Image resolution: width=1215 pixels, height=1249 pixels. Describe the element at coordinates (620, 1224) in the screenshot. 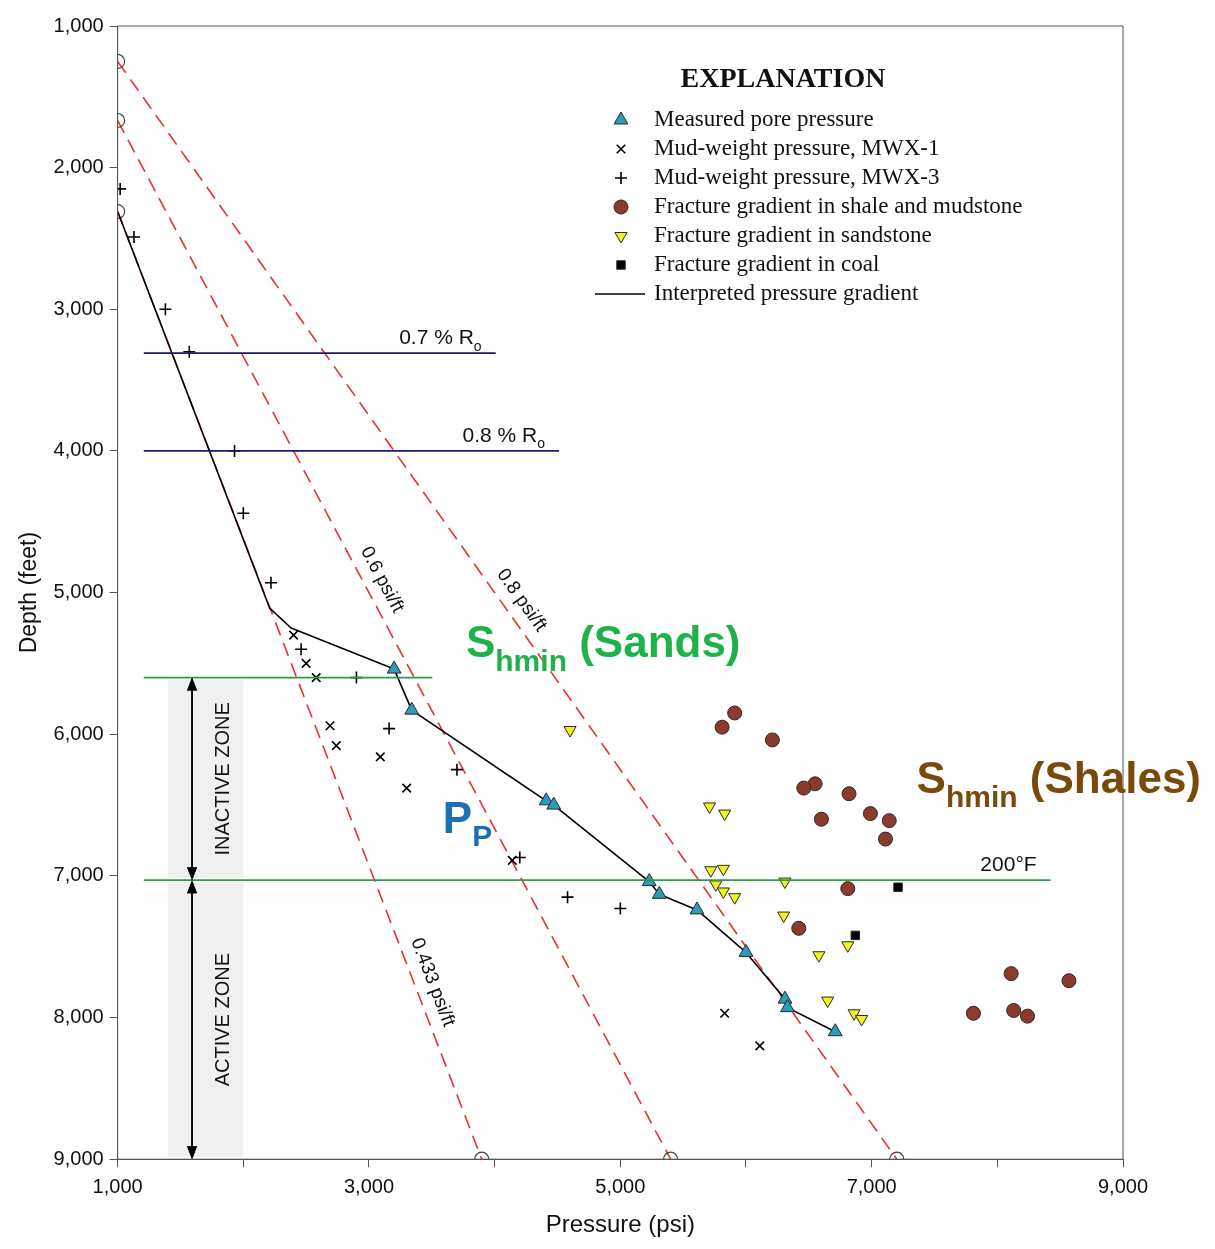

I see `x-axis-title: Pressure (psi)` at that location.